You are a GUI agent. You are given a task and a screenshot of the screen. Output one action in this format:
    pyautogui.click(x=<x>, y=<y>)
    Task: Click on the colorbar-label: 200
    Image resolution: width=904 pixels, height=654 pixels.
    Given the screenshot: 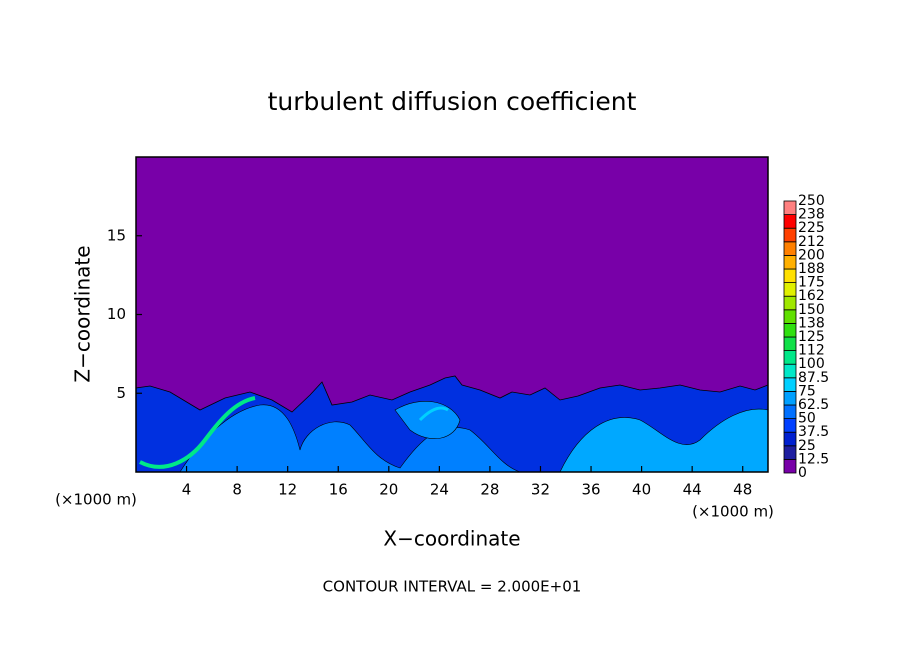 What is the action you would take?
    pyautogui.click(x=811, y=255)
    